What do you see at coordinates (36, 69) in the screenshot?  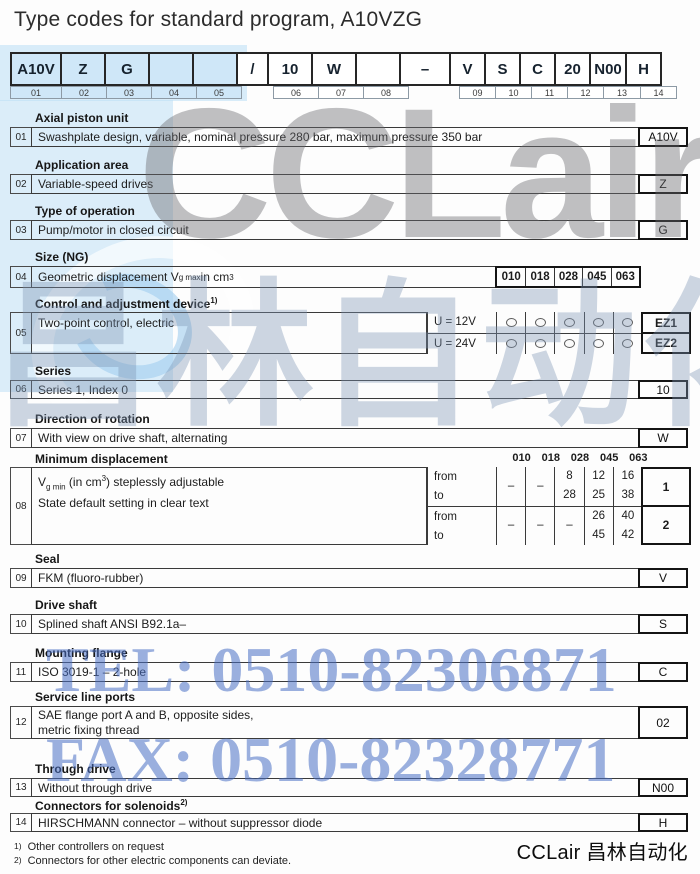 I see `type-code-cell: A10V` at bounding box center [36, 69].